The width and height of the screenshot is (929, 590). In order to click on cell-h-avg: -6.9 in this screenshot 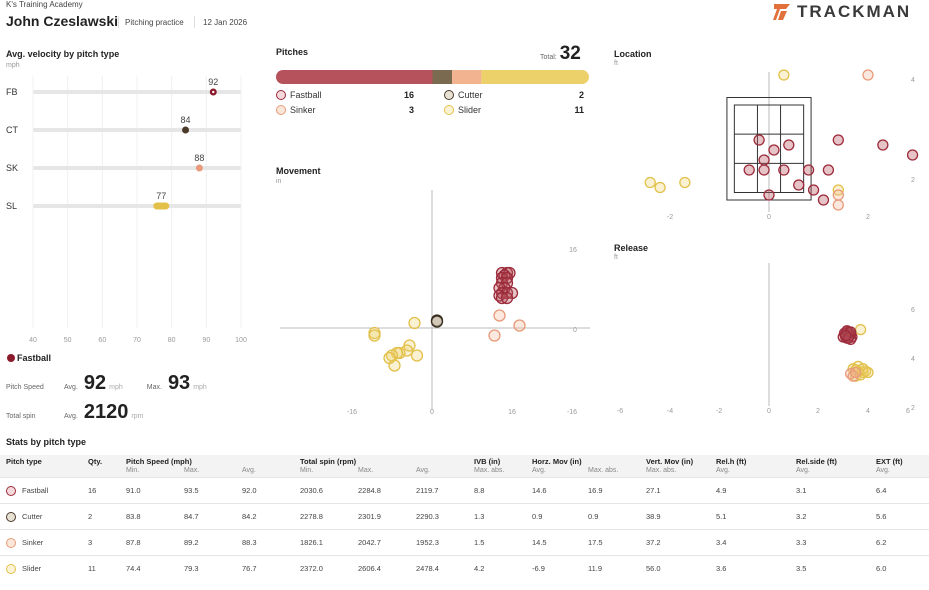, I will do `click(554, 568)`.